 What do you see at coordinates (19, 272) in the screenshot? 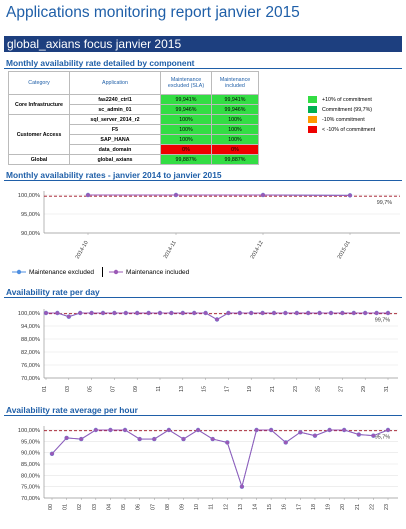
I see `excluded-legend-marker` at bounding box center [19, 272].